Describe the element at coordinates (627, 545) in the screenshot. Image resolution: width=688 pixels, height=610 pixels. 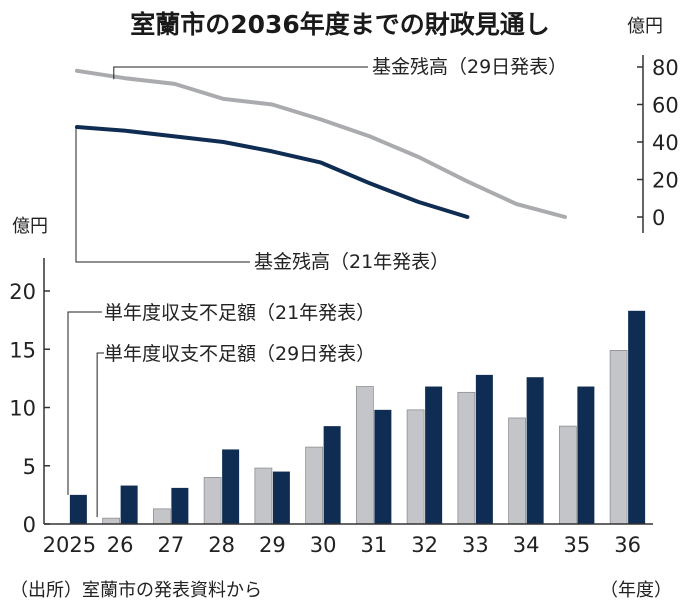
I see `x-tick-label: 36` at that location.